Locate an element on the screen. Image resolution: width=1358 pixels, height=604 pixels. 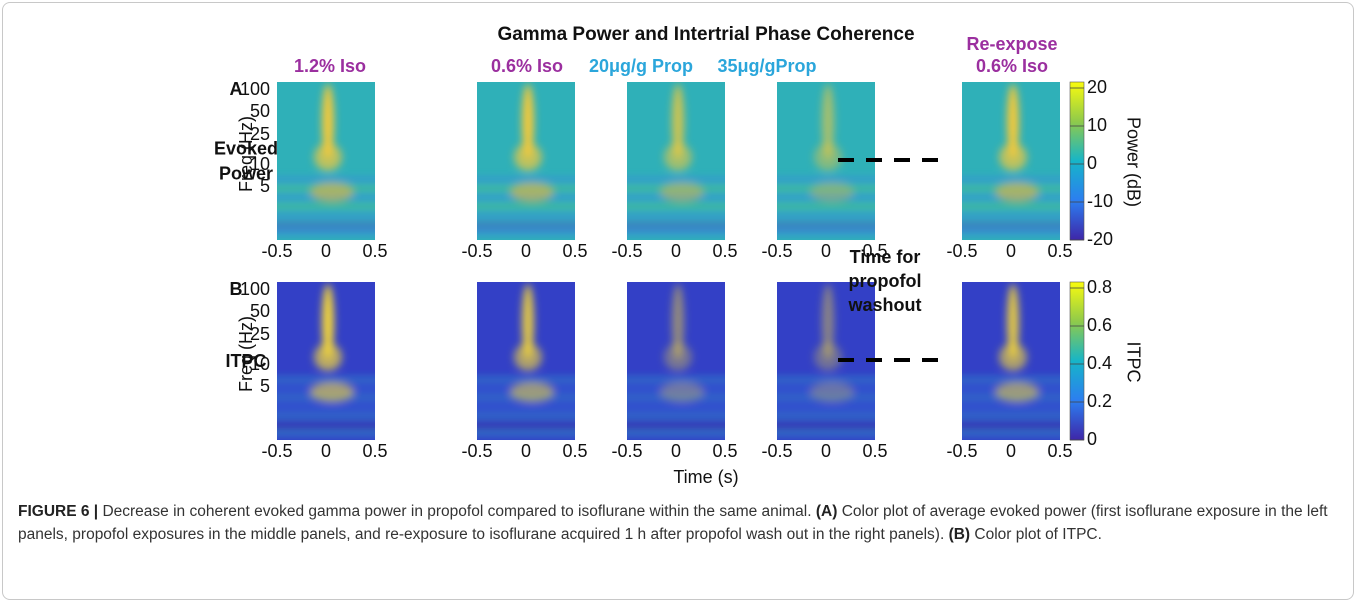
column-label: 0.6% Iso is located at coordinates (527, 66).